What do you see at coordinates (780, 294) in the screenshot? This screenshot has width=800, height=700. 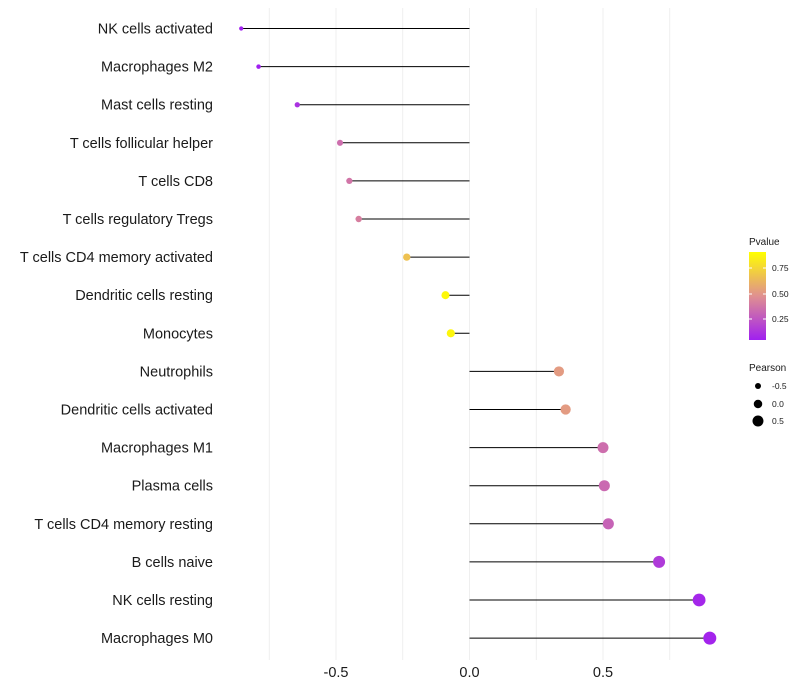 I see `color-legend-tick-label: 0.50` at bounding box center [780, 294].